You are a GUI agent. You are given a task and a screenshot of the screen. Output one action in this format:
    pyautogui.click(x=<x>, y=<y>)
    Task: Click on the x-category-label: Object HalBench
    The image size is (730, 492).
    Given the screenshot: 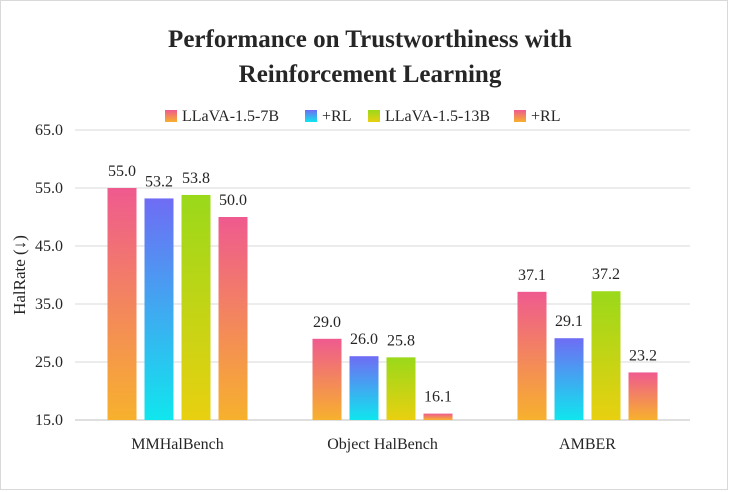 What is the action you would take?
    pyautogui.click(x=382, y=444)
    